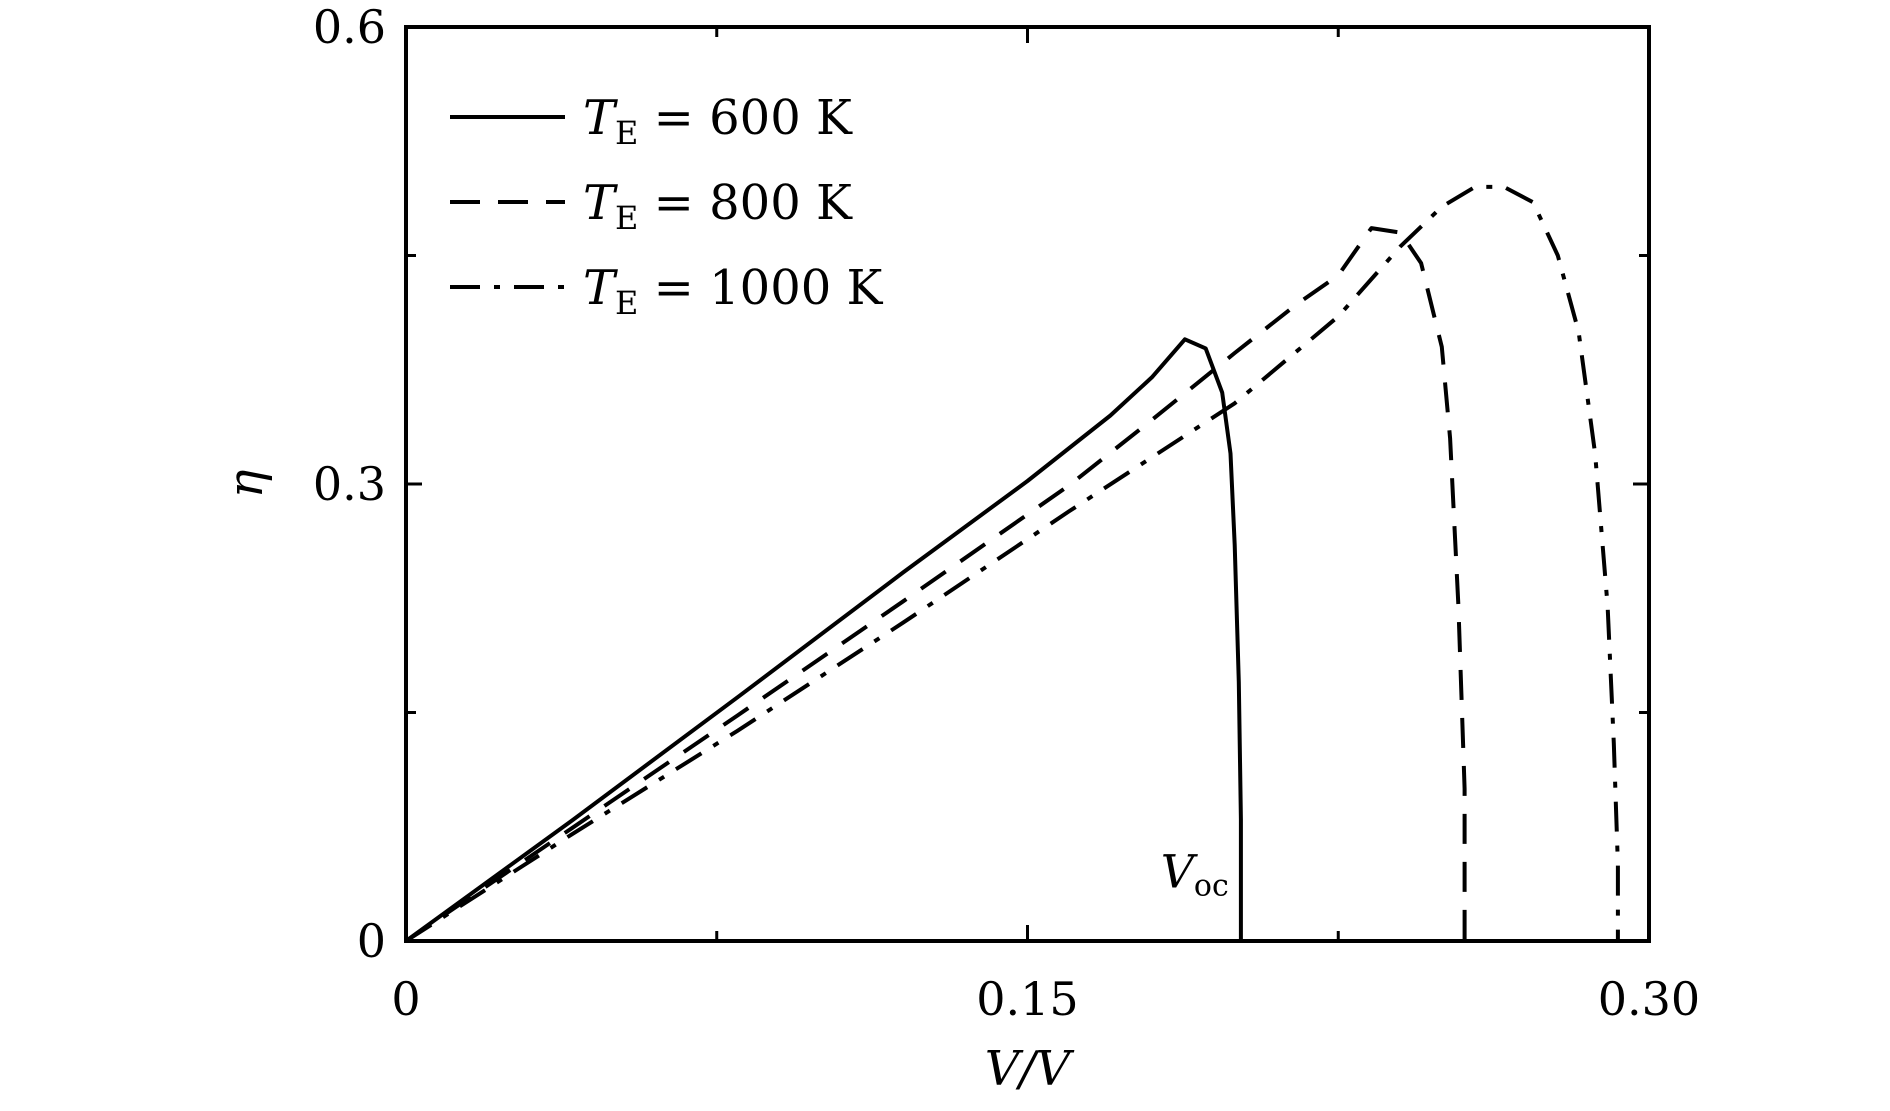  I want to click on x-tick-label-1: 0.15, so click(1027, 999).